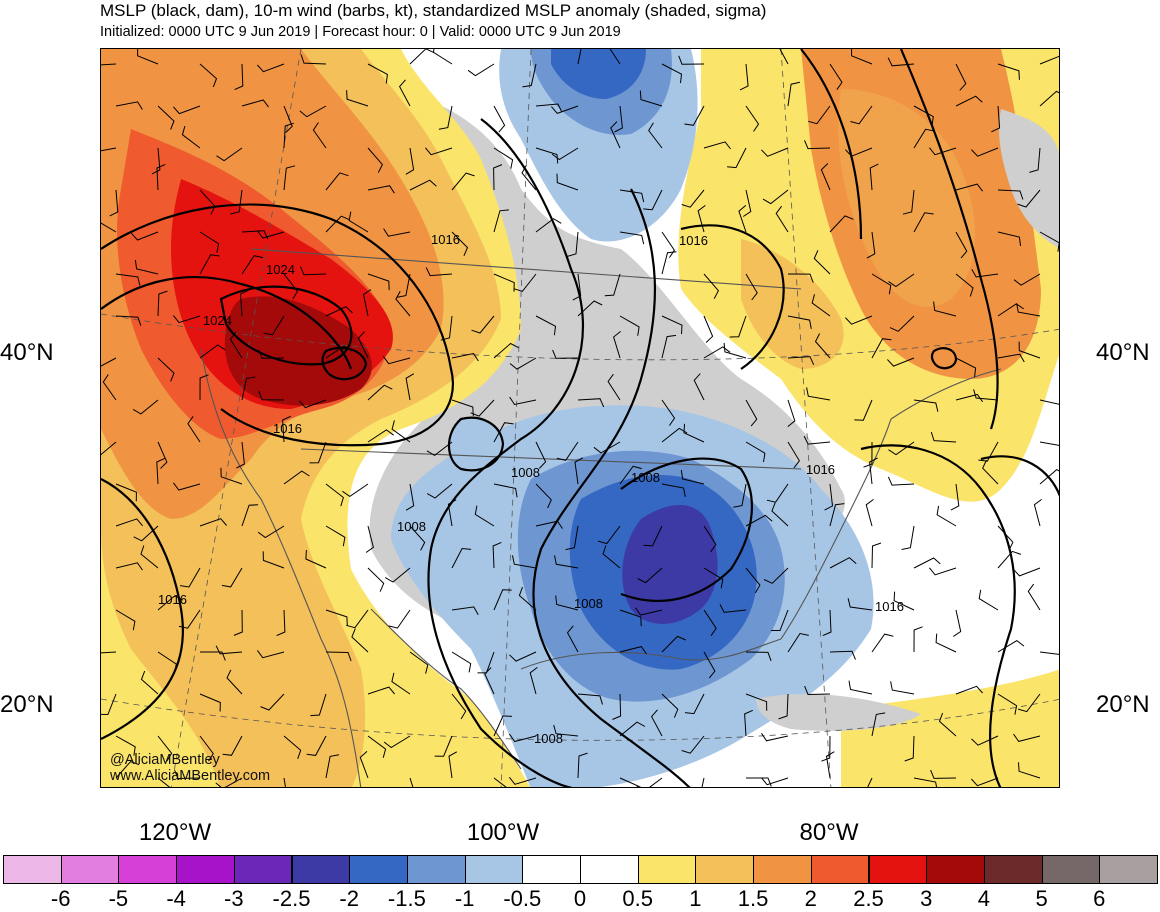 The height and width of the screenshot is (912, 1160). Describe the element at coordinates (349, 898) in the screenshot. I see `colorbar-label: -2` at that location.